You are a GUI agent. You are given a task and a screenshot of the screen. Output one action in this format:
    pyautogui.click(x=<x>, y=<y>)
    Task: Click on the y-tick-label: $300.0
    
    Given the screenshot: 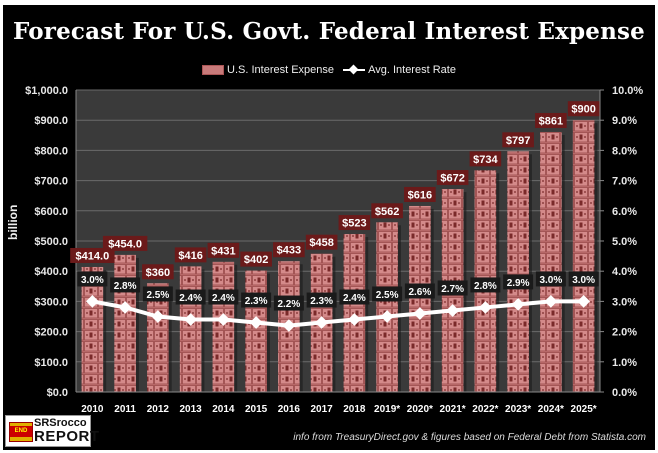 What is the action you would take?
    pyautogui.click(x=51, y=302)
    